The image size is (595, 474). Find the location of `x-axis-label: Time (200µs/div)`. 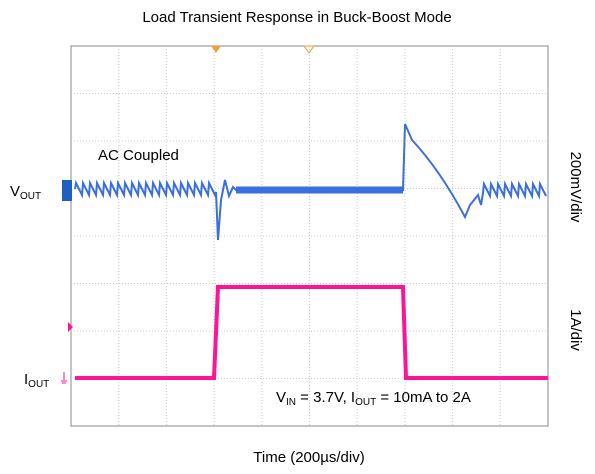

x-axis-label: Time (200µs/div) is located at coordinates (308, 457).